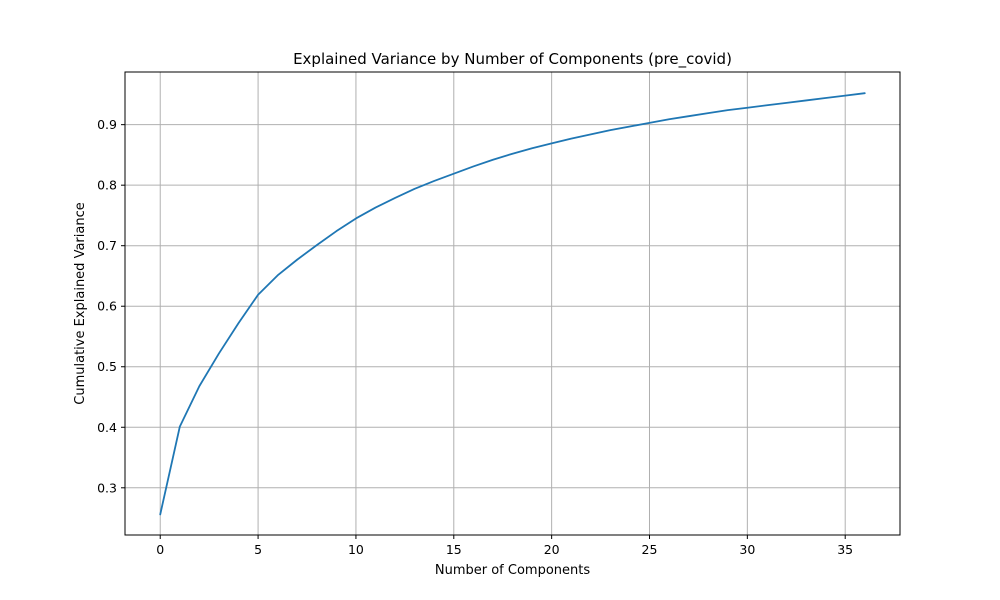  Describe the element at coordinates (107, 487) in the screenshot. I see `y-tick-label: 0.3` at that location.